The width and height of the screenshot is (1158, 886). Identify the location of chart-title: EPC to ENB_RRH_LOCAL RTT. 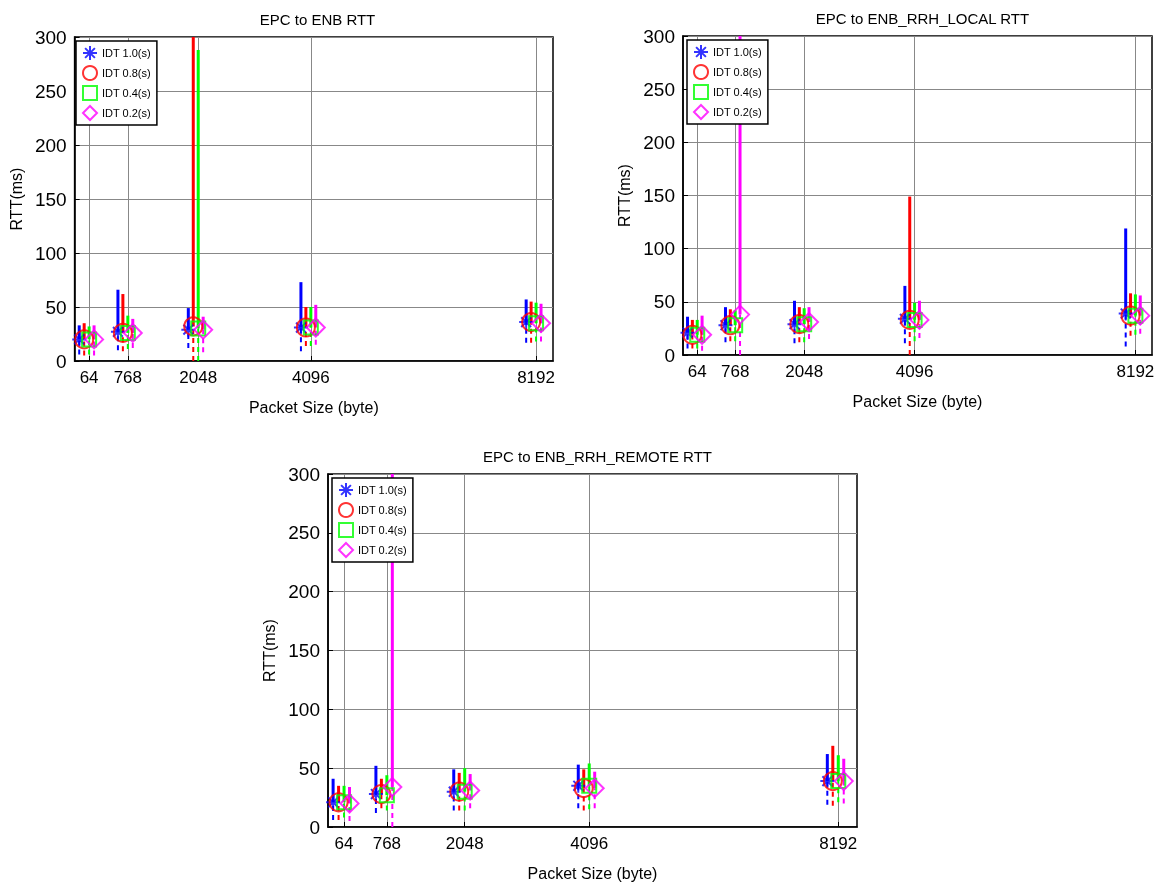
(922, 18).